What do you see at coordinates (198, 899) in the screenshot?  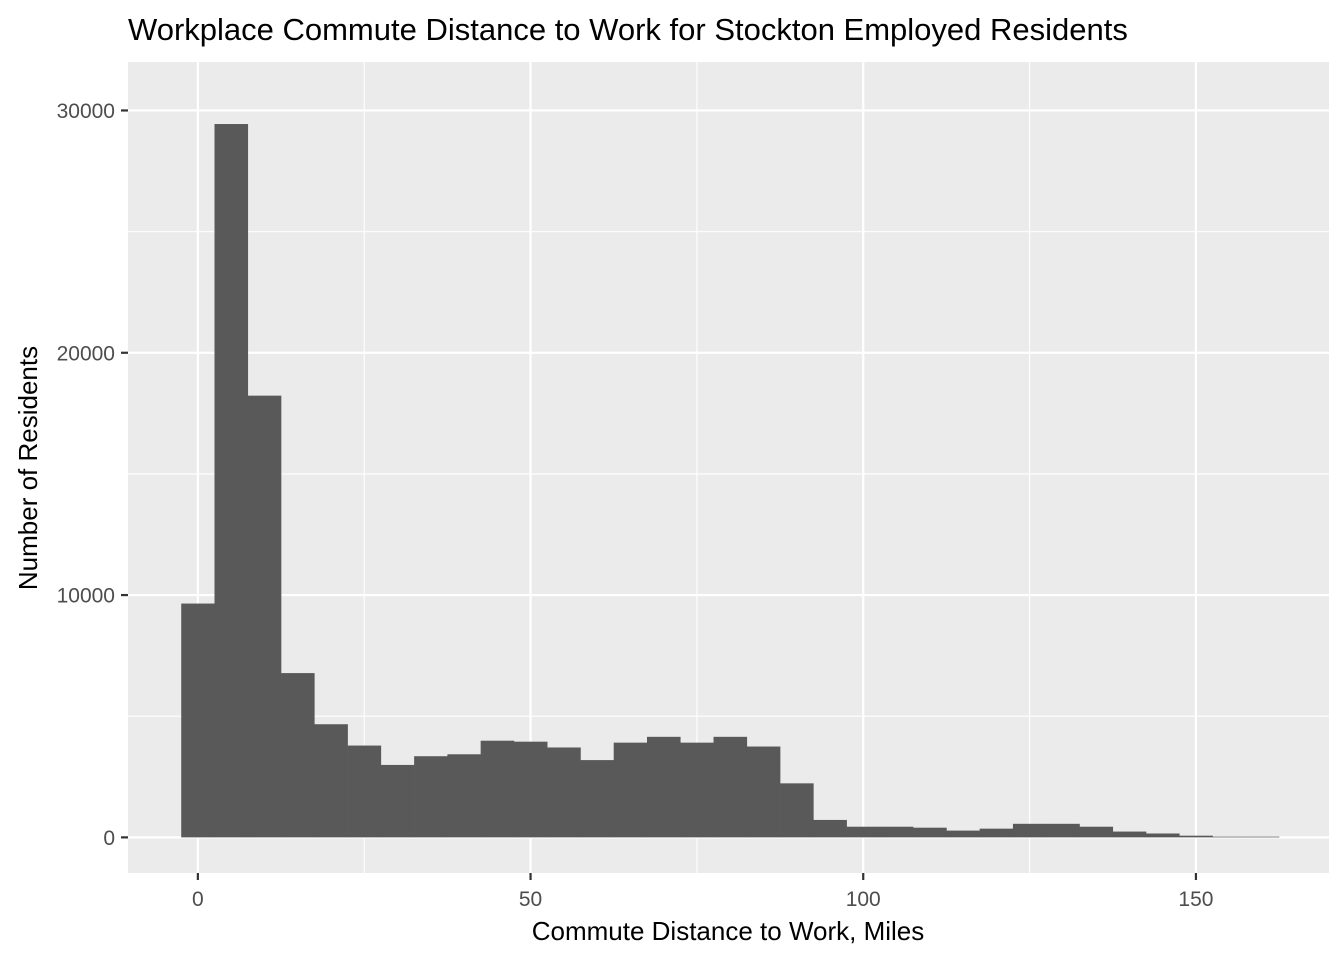 I see `x-tick-label: 0` at bounding box center [198, 899].